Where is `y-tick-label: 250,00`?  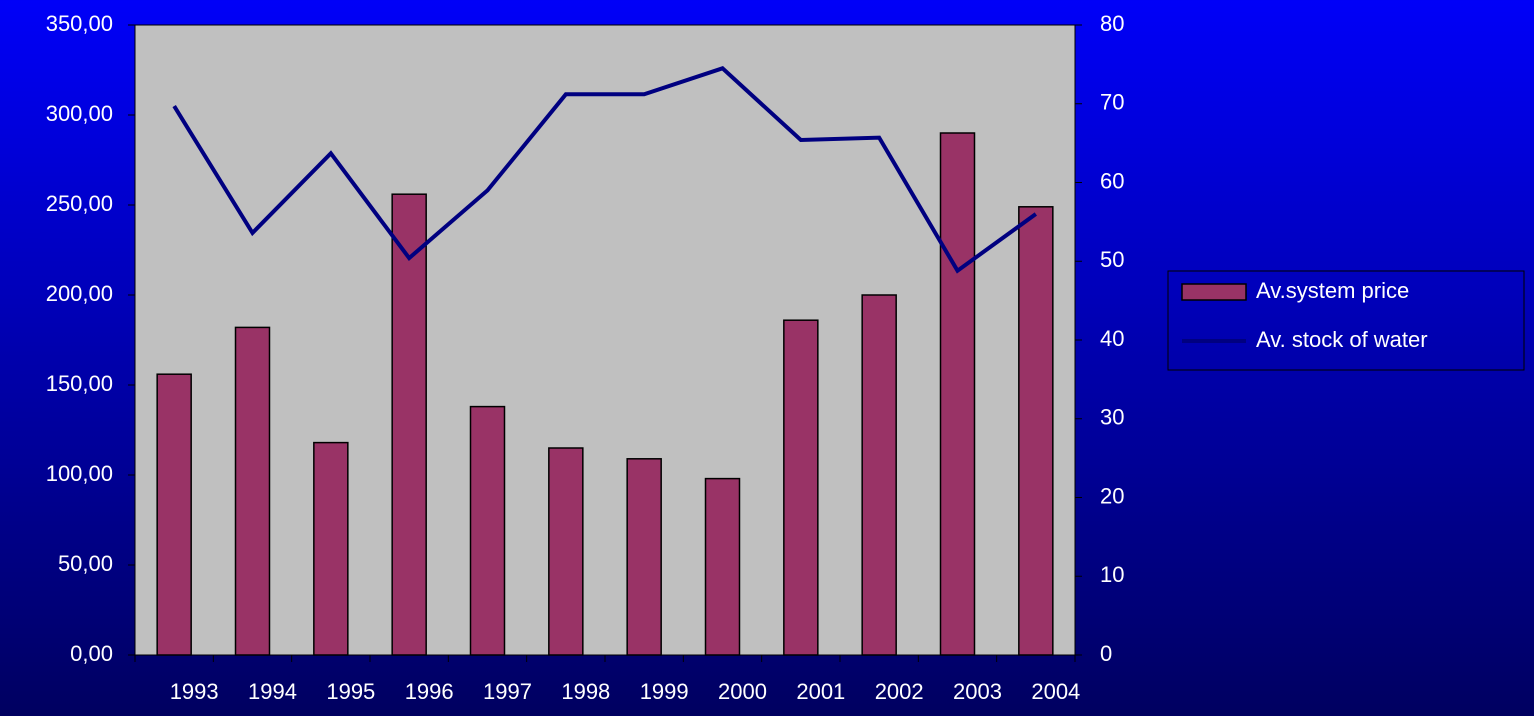
y-tick-label: 250,00 is located at coordinates (79, 203).